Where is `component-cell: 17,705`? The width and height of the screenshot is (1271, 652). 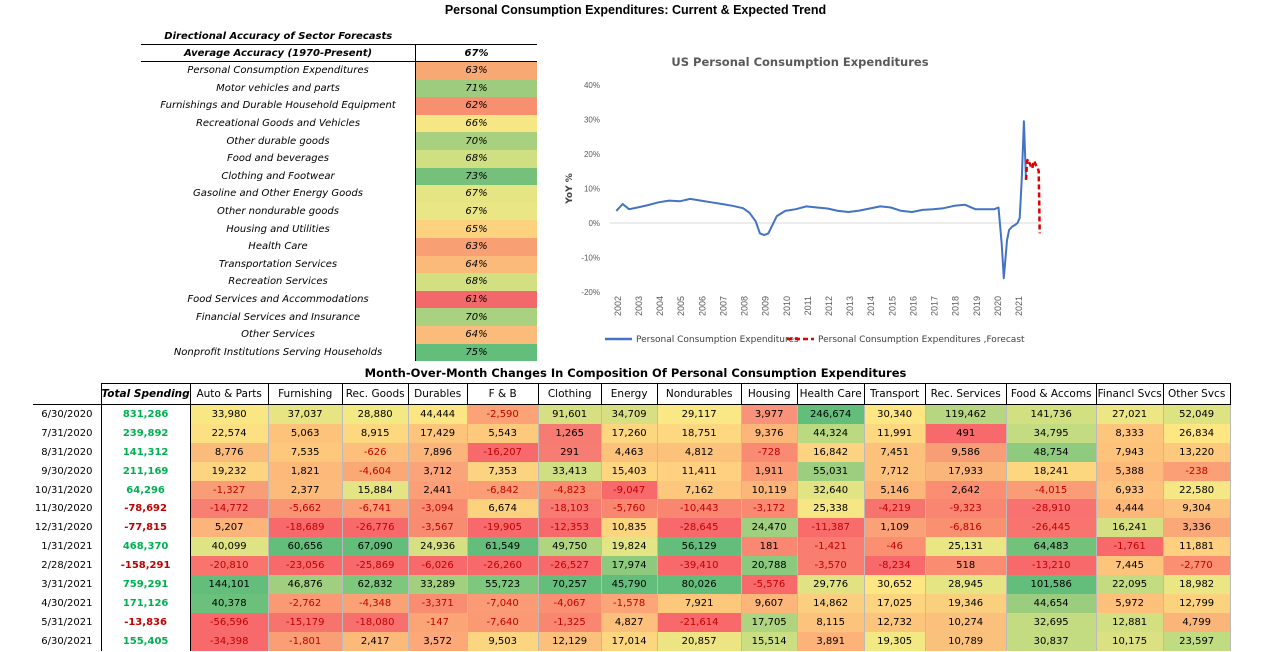 component-cell: 17,705 is located at coordinates (769, 622).